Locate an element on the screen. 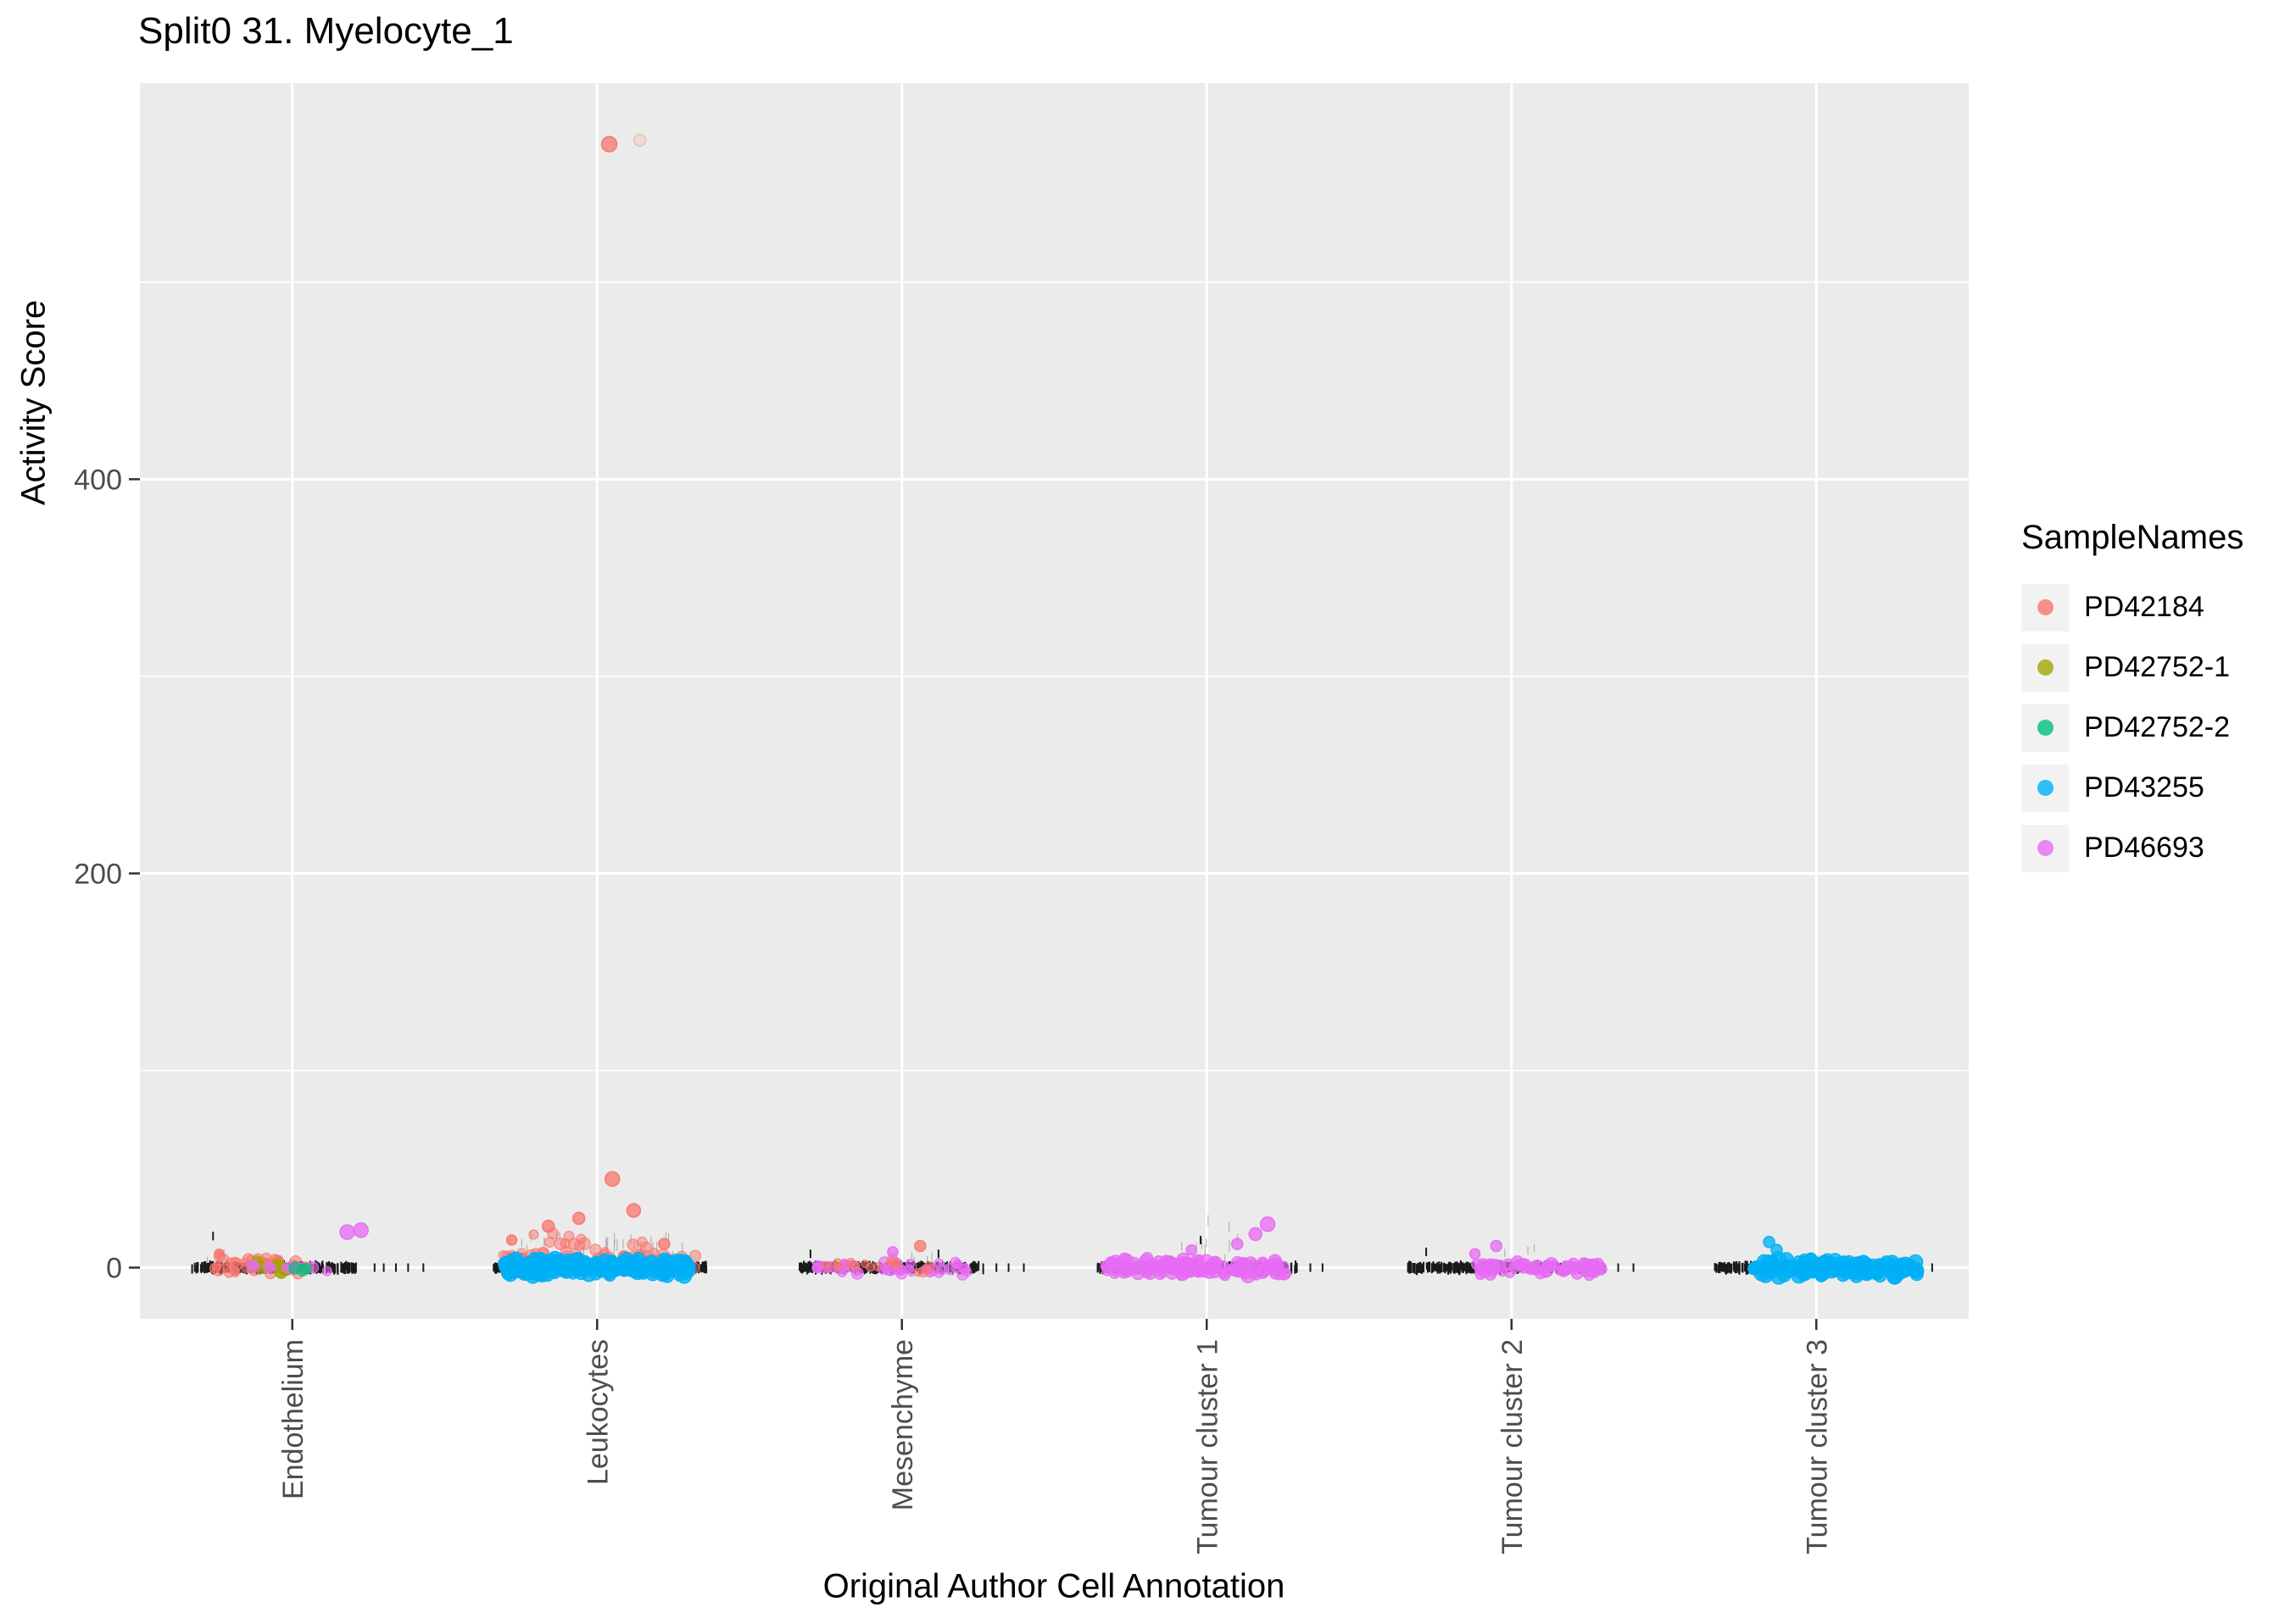 This screenshot has width=2296, height=1624. y-axis: 0 200 400 is located at coordinates (107, 874).